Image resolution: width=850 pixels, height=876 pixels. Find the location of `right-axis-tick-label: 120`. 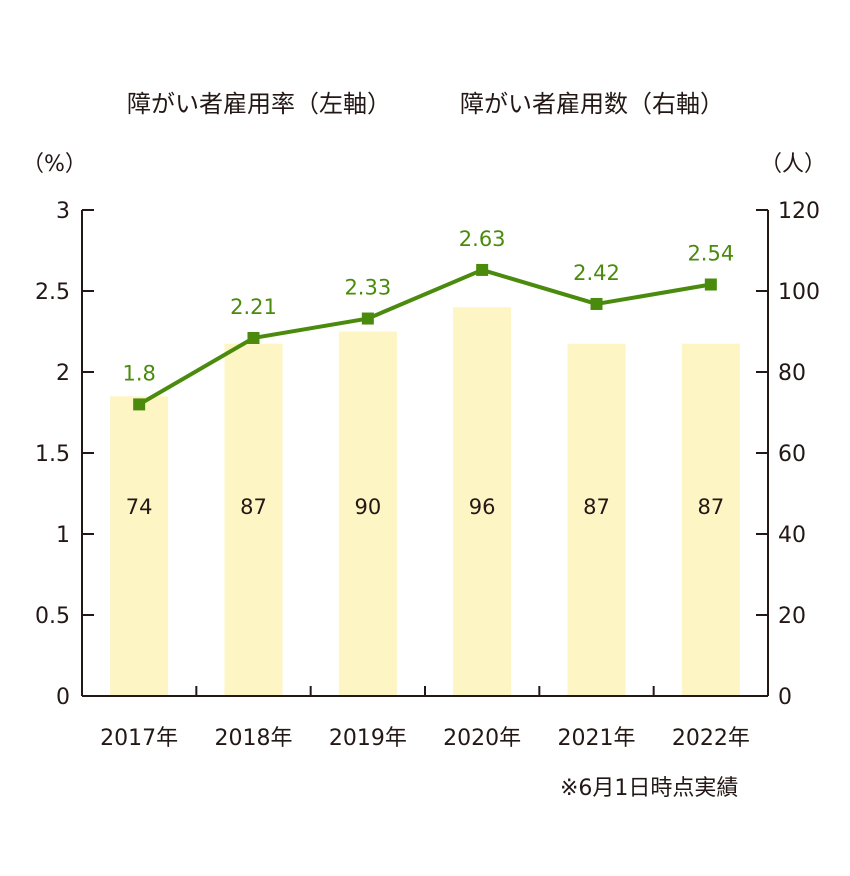

right-axis-tick-label: 120 is located at coordinates (799, 211).